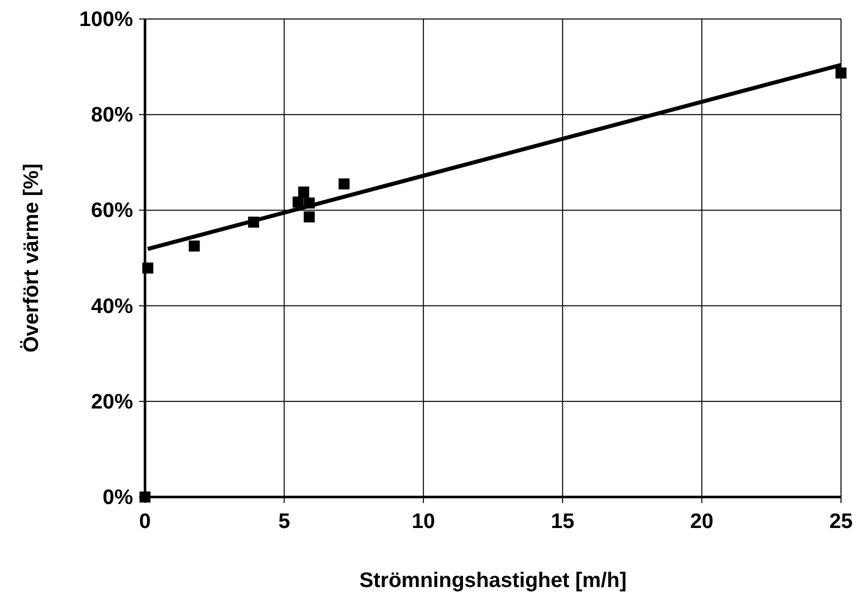 This screenshot has width=862, height=599. I want to click on y-tick-label: 40%, so click(112, 306).